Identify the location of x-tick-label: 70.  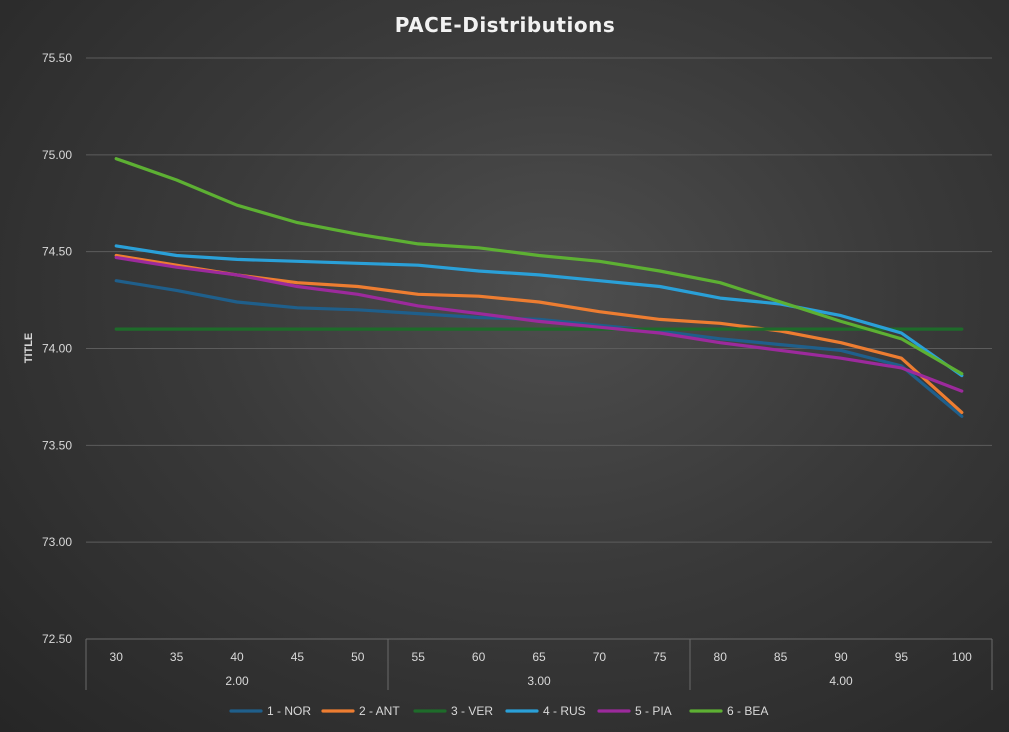
(600, 657).